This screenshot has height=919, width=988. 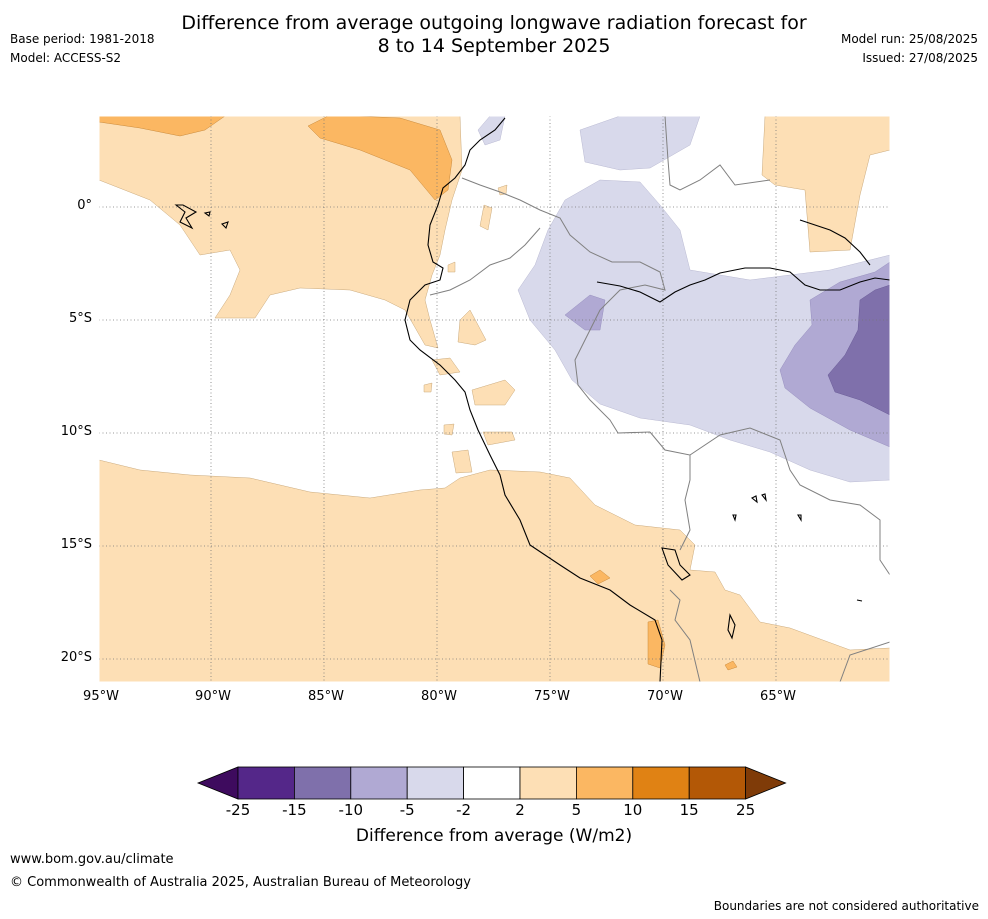 What do you see at coordinates (689, 810) in the screenshot?
I see `colorbar-tick-label: 15` at bounding box center [689, 810].